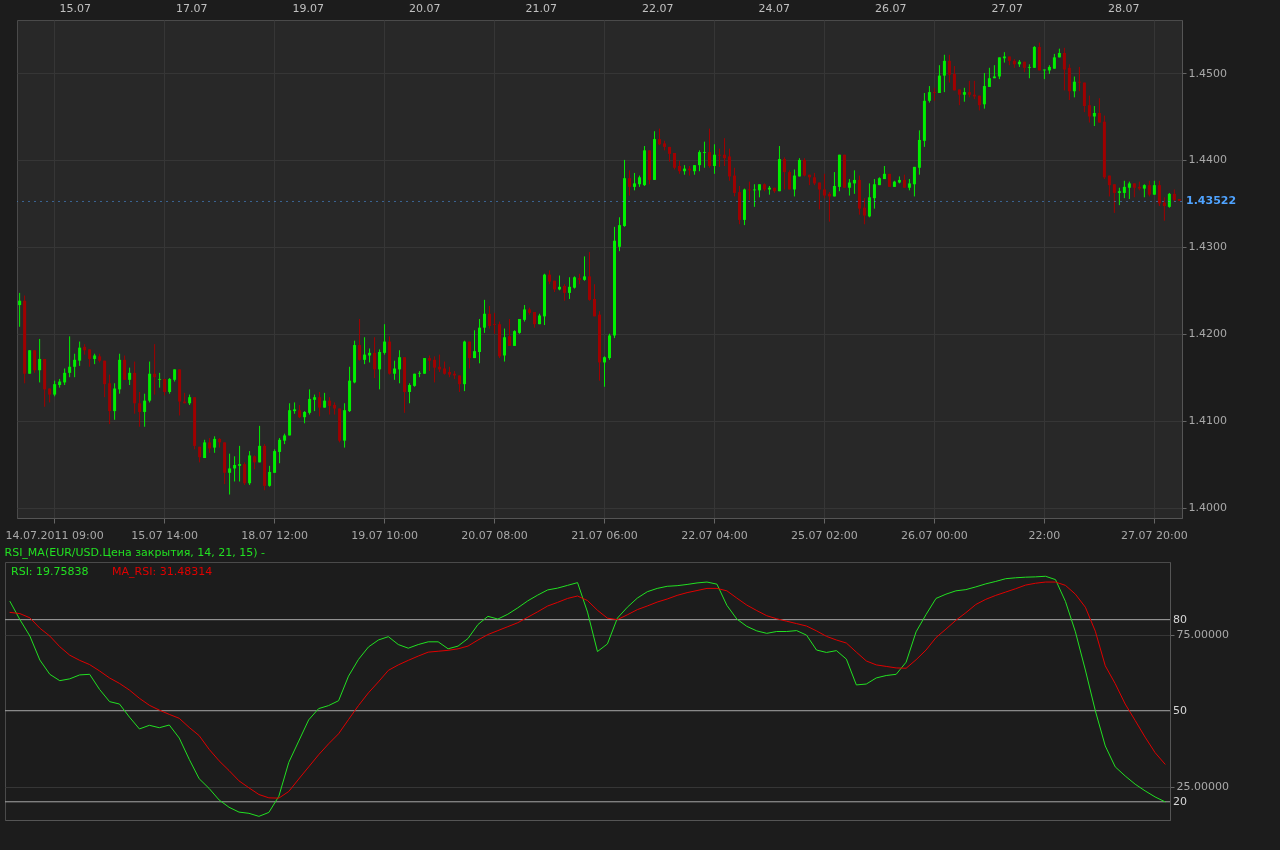 The height and width of the screenshot is (850, 1280). I want to click on x-tick-label: 20.07 08:00, so click(494, 535).